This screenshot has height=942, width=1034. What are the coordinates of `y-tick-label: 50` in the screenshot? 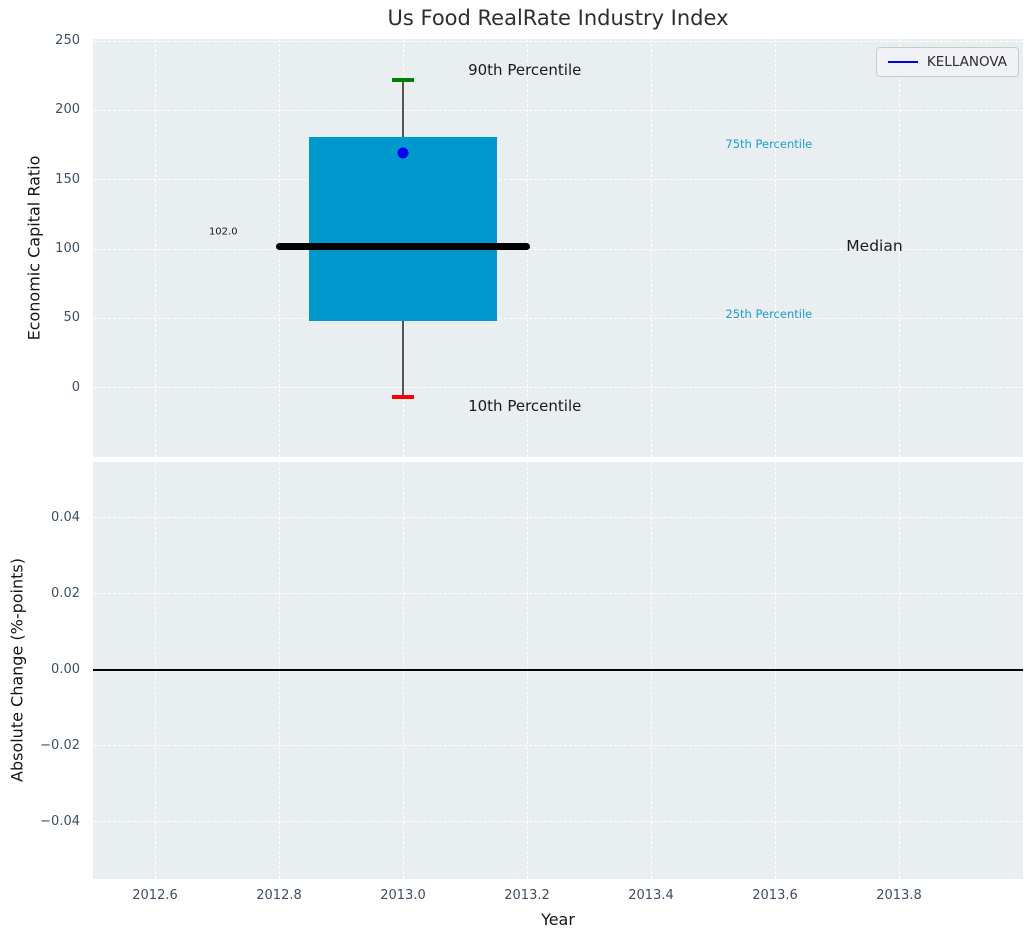 It's located at (71, 318).